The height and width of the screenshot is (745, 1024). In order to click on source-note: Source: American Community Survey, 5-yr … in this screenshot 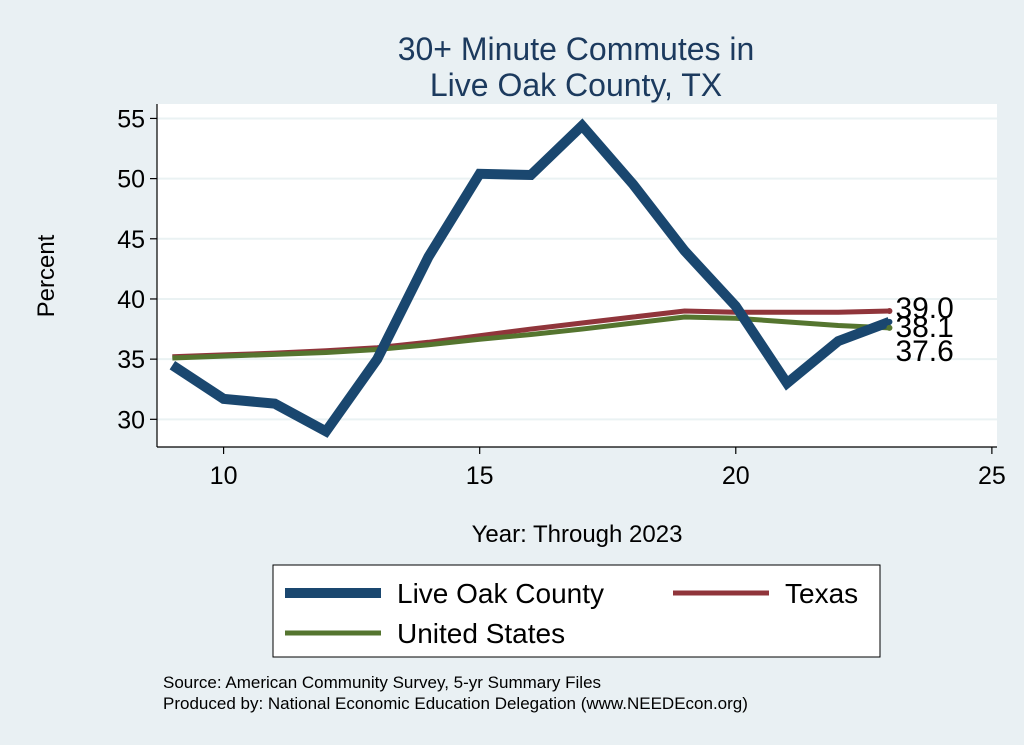, I will do `click(382, 682)`.